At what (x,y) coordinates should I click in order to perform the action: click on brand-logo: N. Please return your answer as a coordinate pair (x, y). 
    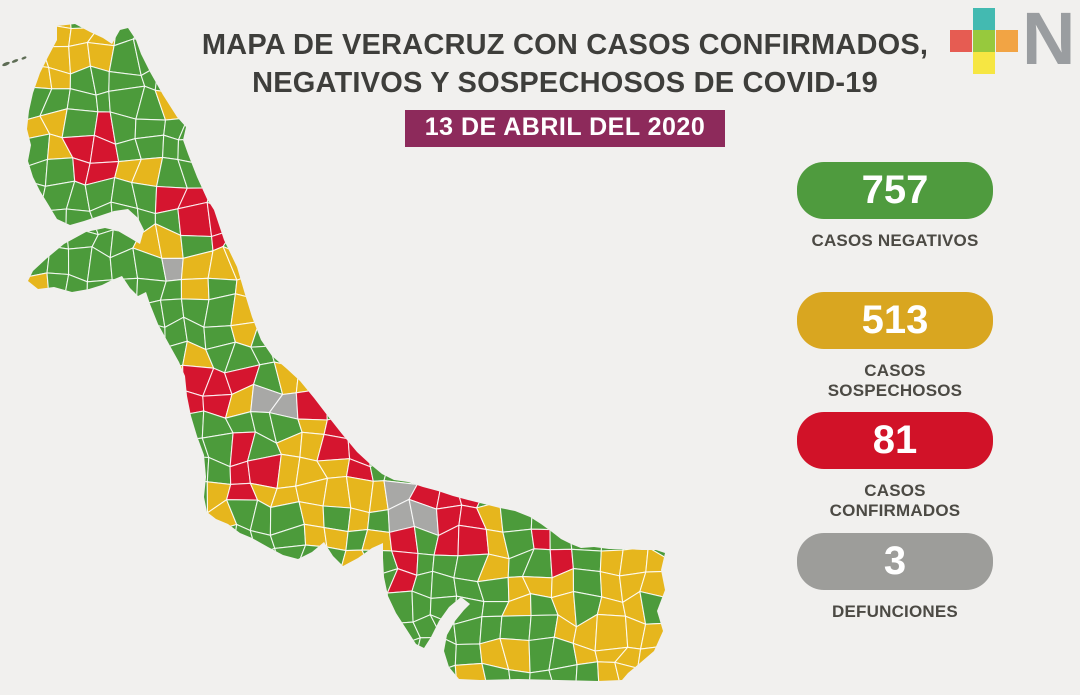
    Looking at the image, I should click on (1010, 40).